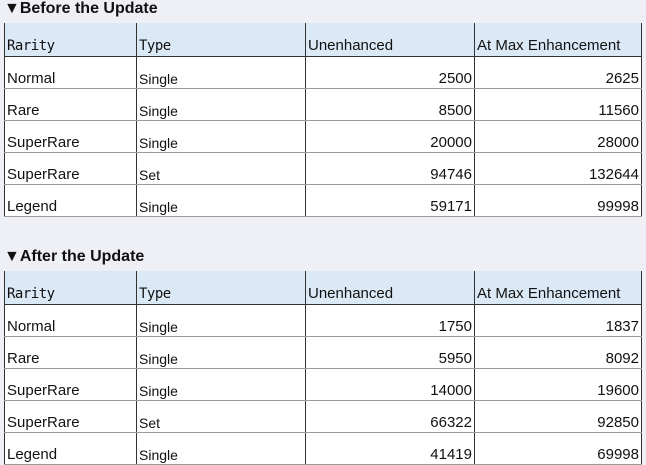 This screenshot has height=465, width=646. I want to click on cell-unenhanced: 59171, so click(390, 200).